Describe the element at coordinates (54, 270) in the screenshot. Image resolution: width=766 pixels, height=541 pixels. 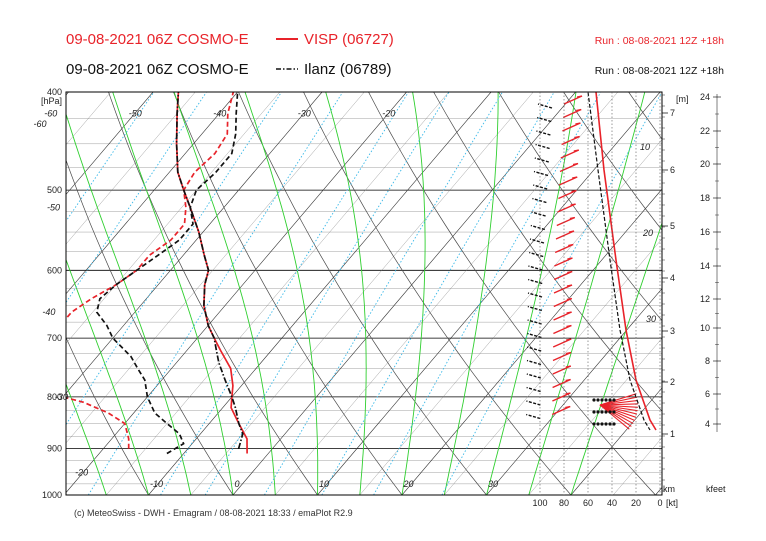
I see `pressure-tick-label: 600` at that location.